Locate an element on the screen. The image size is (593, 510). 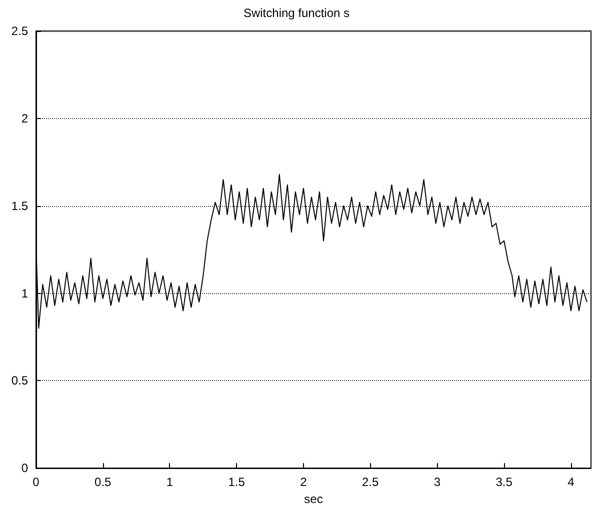
y-tick-label: 0 is located at coordinates (24, 468).